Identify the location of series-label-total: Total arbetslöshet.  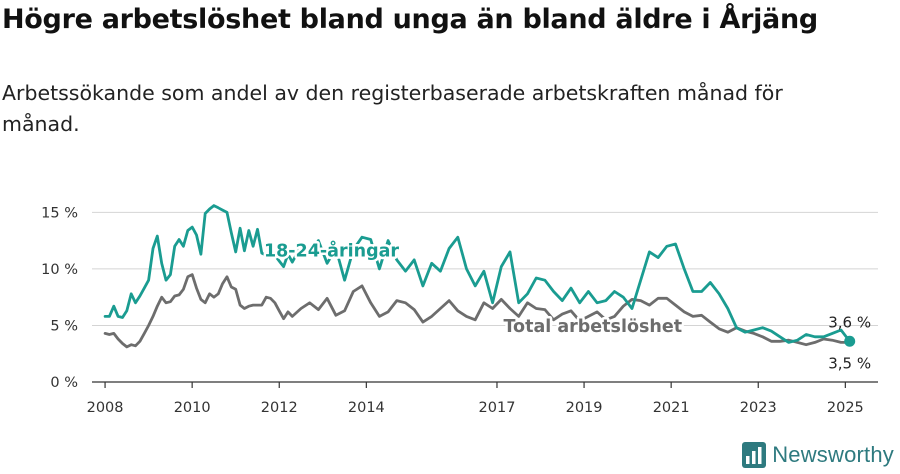
(592, 327).